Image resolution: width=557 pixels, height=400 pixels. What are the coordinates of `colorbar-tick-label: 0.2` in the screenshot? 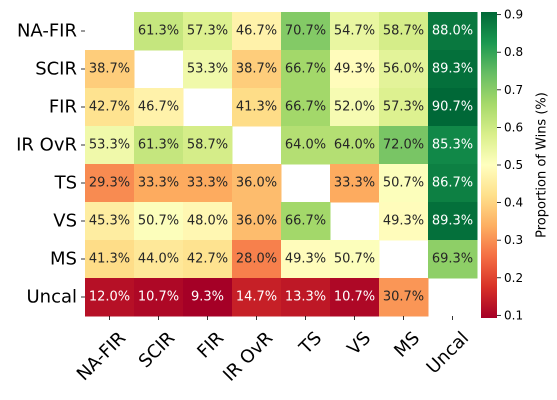 It's located at (513, 278).